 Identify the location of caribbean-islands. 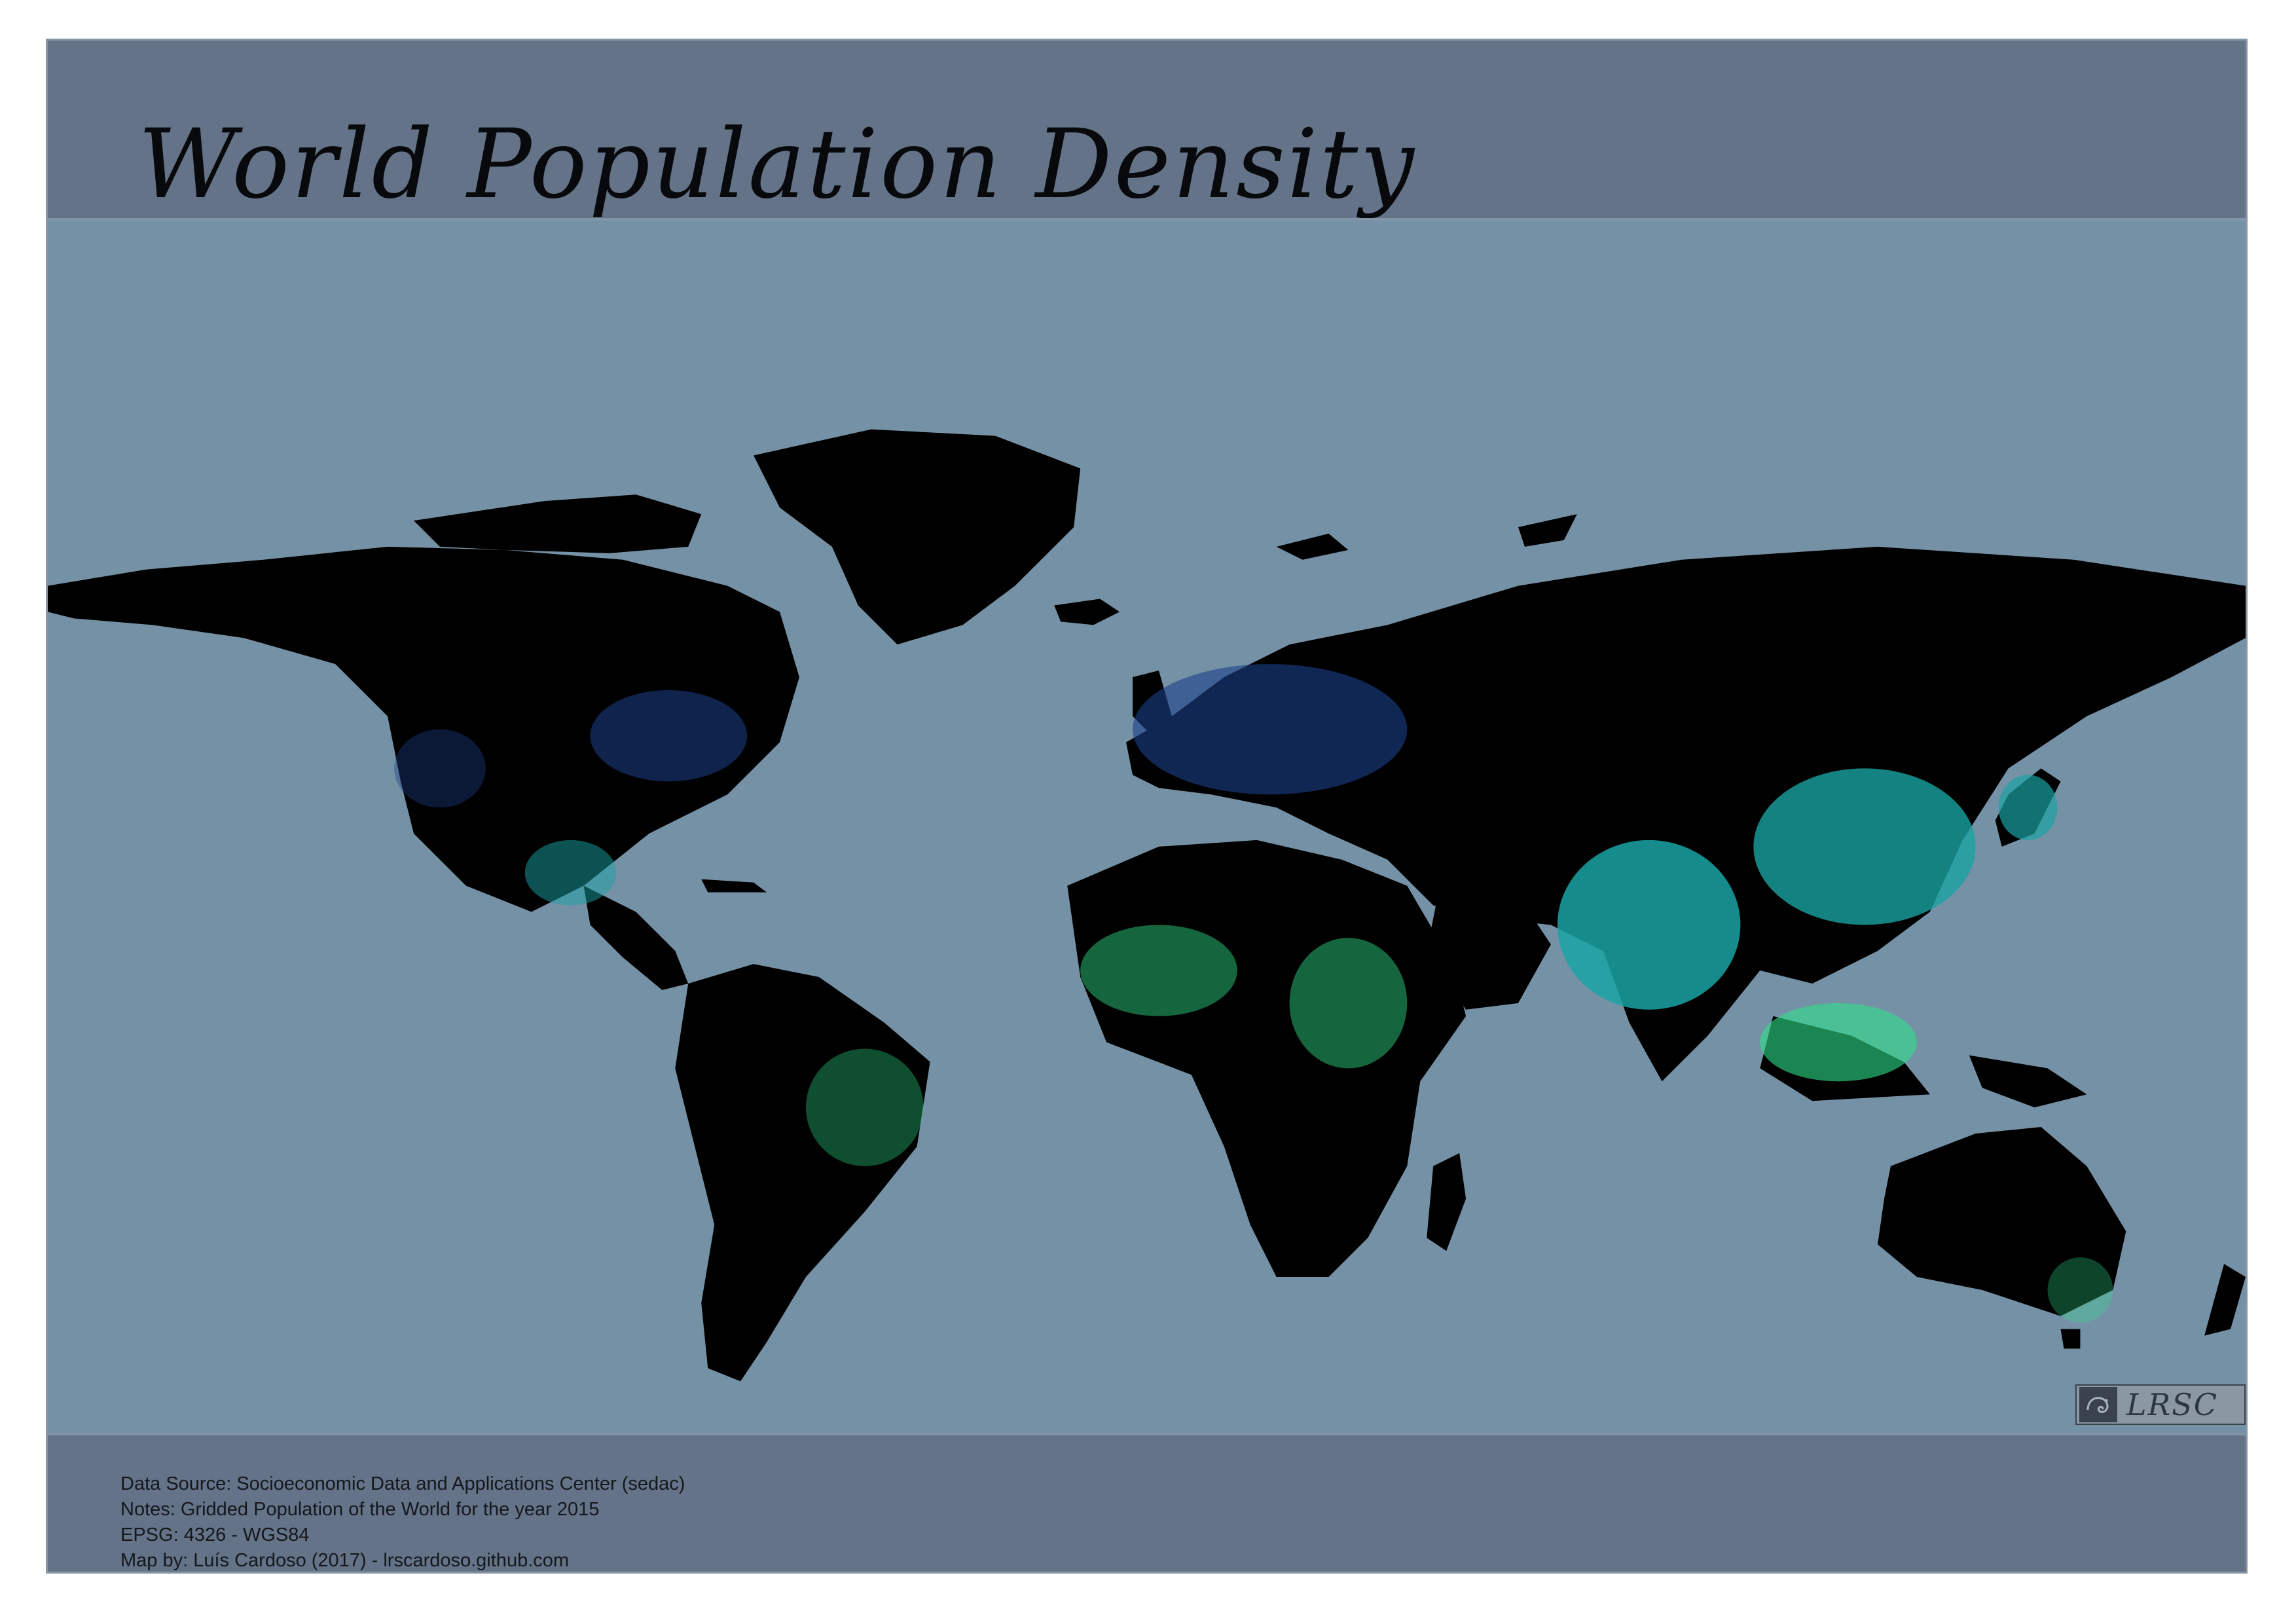
(734, 886).